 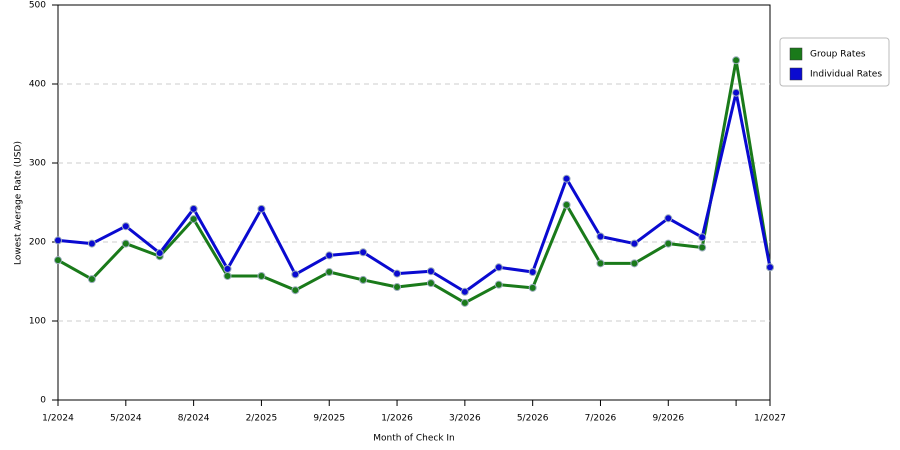 What do you see at coordinates (601, 419) in the screenshot?
I see `x-tick-label: 7/2026` at bounding box center [601, 419].